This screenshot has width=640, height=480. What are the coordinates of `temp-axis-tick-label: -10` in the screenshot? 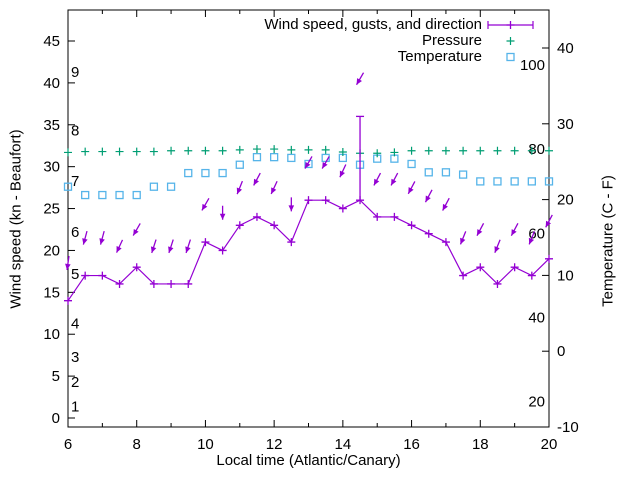 It's located at (568, 427).